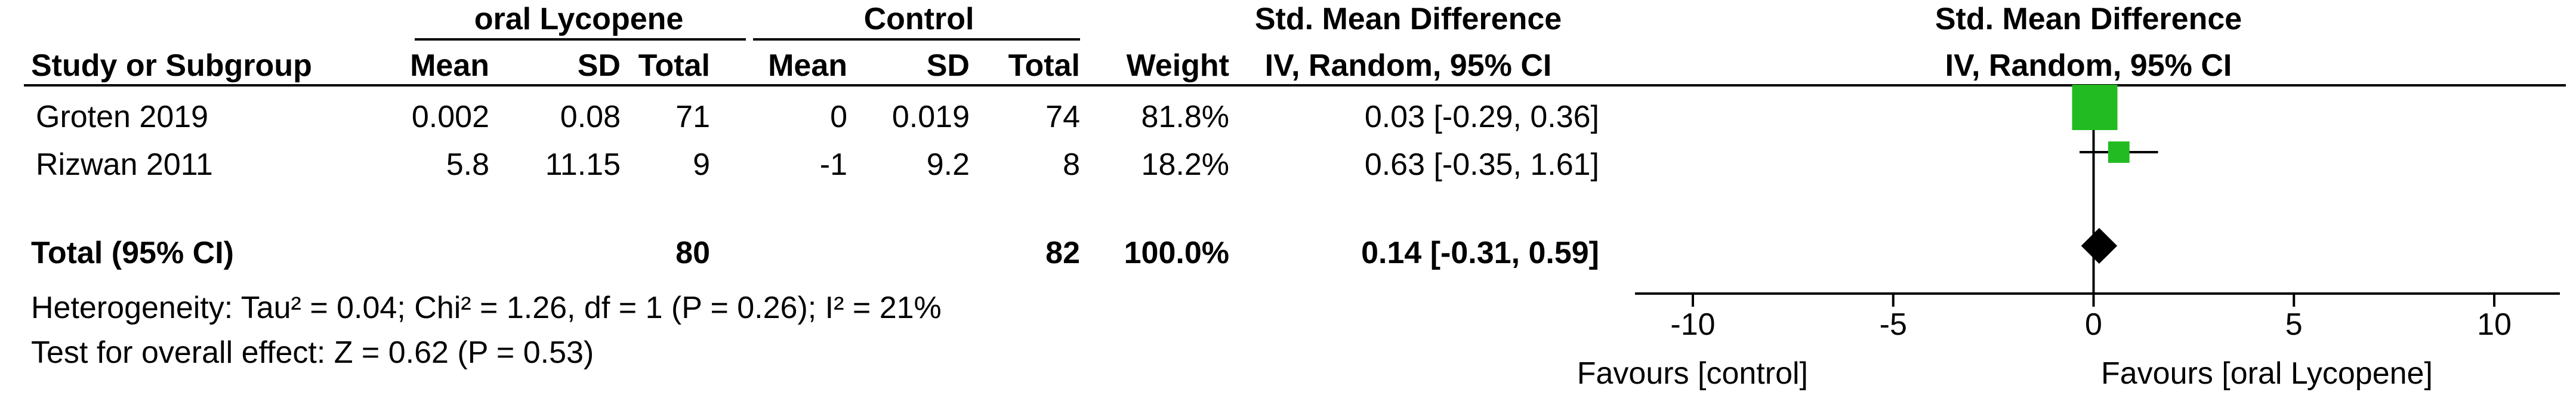 The width and height of the screenshot is (2576, 395). Describe the element at coordinates (2093, 324) in the screenshot. I see `x-tick-label: 0` at that location.